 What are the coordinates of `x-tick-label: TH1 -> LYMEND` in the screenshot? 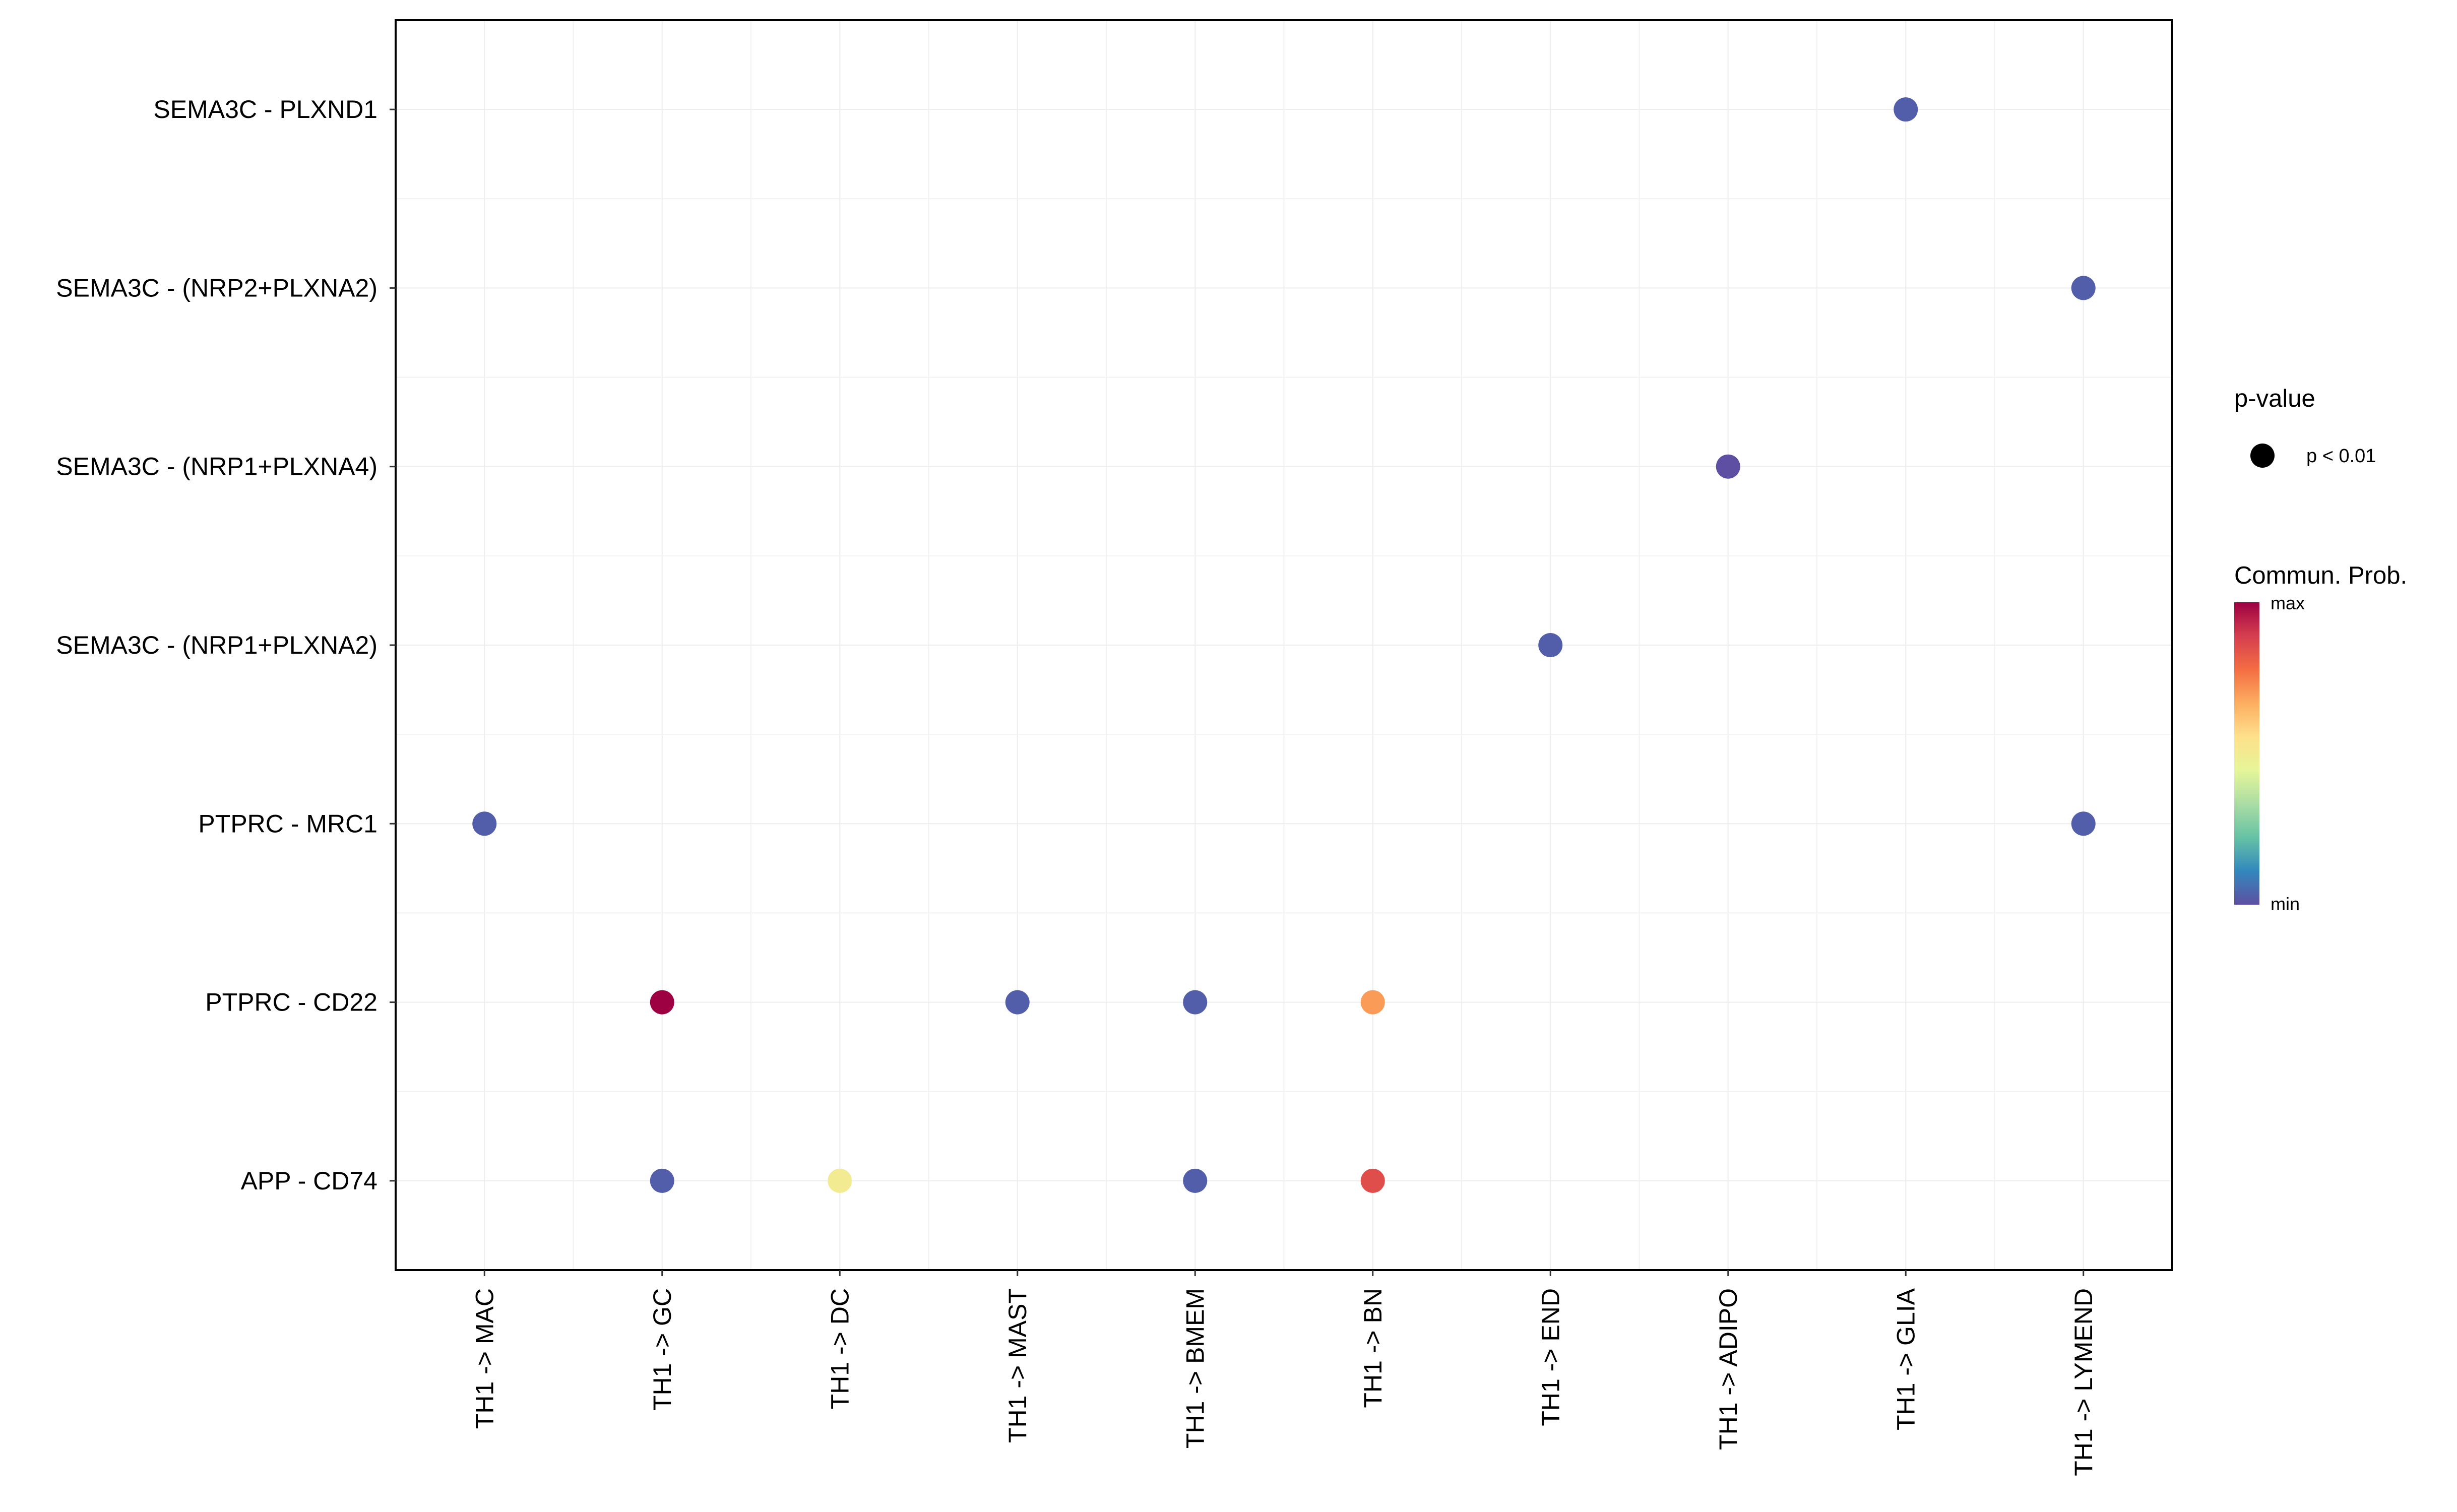 It's located at (2083, 1382).